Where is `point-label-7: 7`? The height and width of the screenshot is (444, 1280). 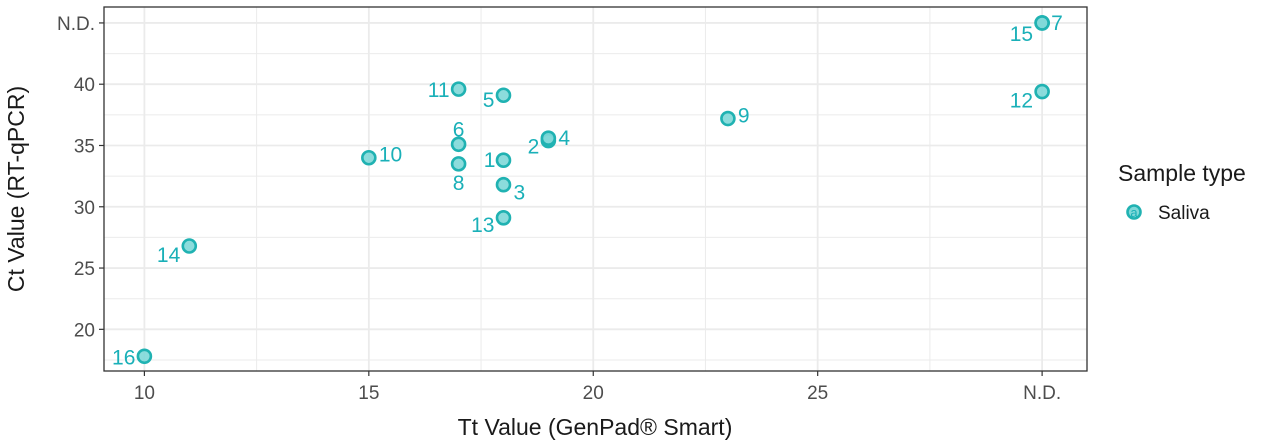 point-label-7: 7 is located at coordinates (1057, 23).